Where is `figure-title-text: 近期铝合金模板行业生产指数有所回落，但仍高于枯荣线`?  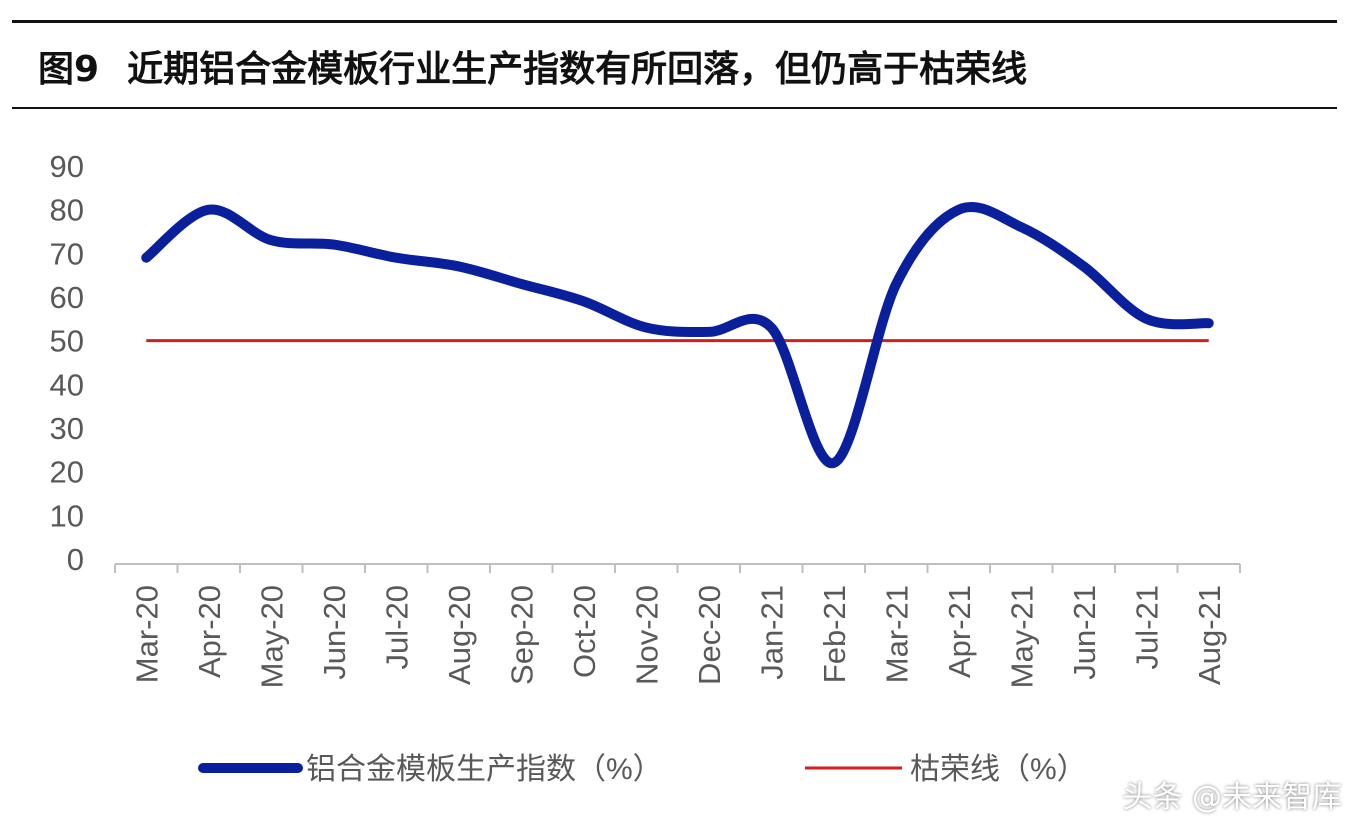 figure-title-text: 近期铝合金模板行业生产指数有所回落，但仍高于枯荣线 is located at coordinates (577, 69).